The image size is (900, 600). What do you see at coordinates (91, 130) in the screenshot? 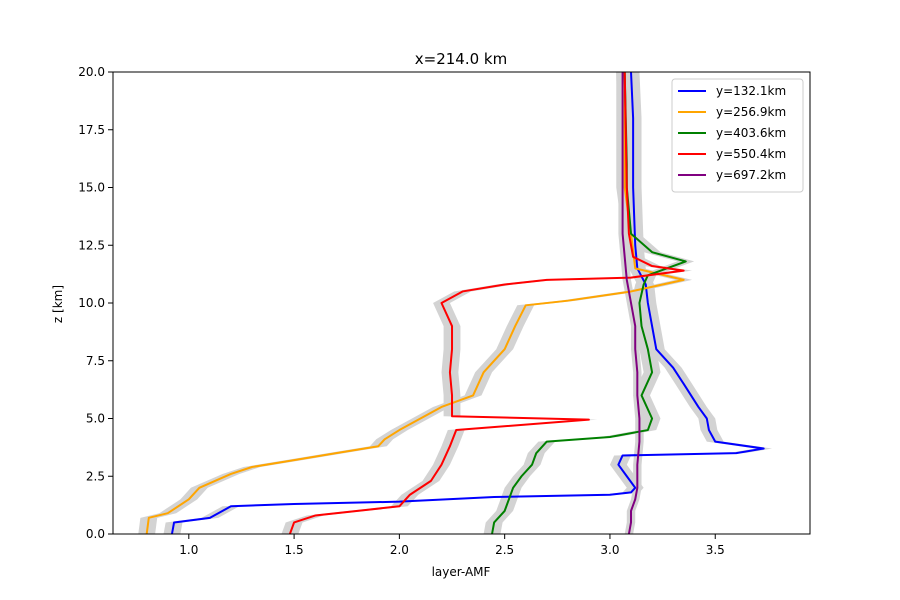
I see `y-tick-label: 17.5` at bounding box center [91, 130].